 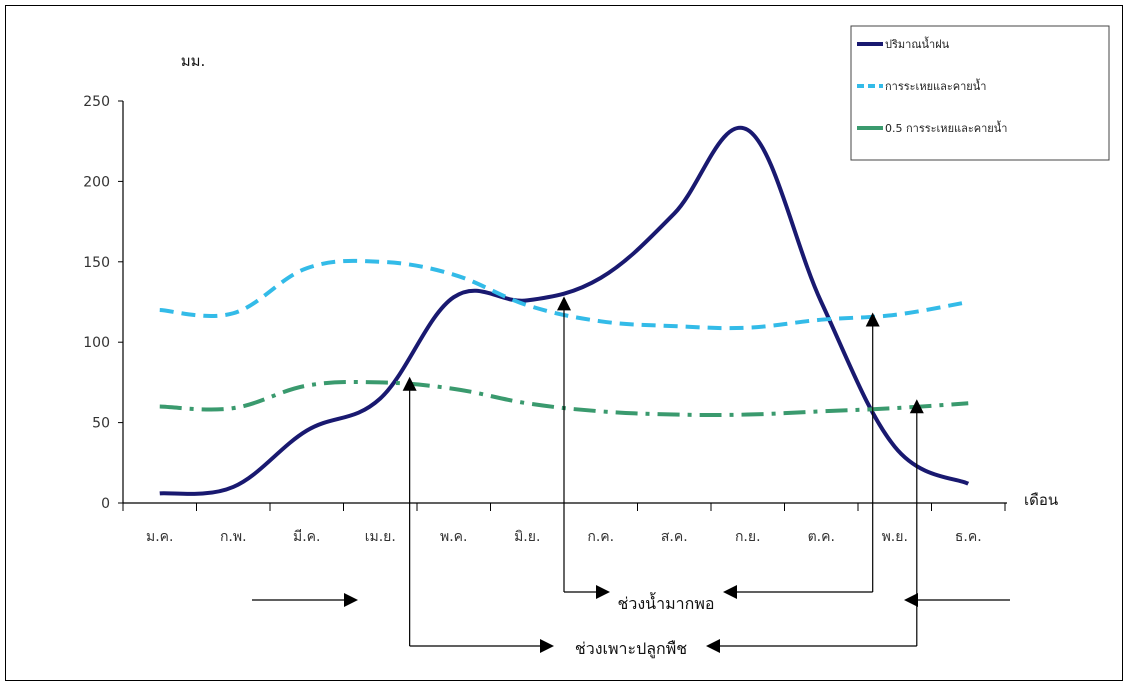 What do you see at coordinates (872, 319) in the screenshot?
I see `water-period-right-arrow` at bounding box center [872, 319].